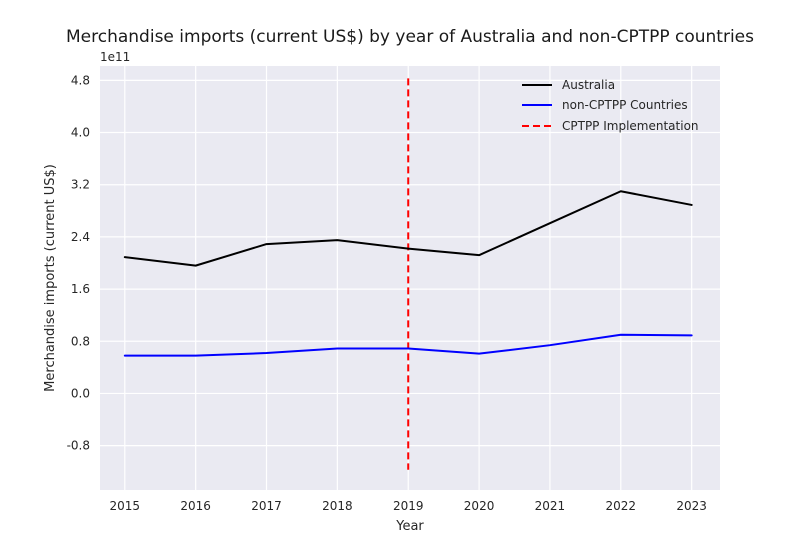 The width and height of the screenshot is (800, 550). I want to click on x-tick-label: 2021, so click(550, 506).